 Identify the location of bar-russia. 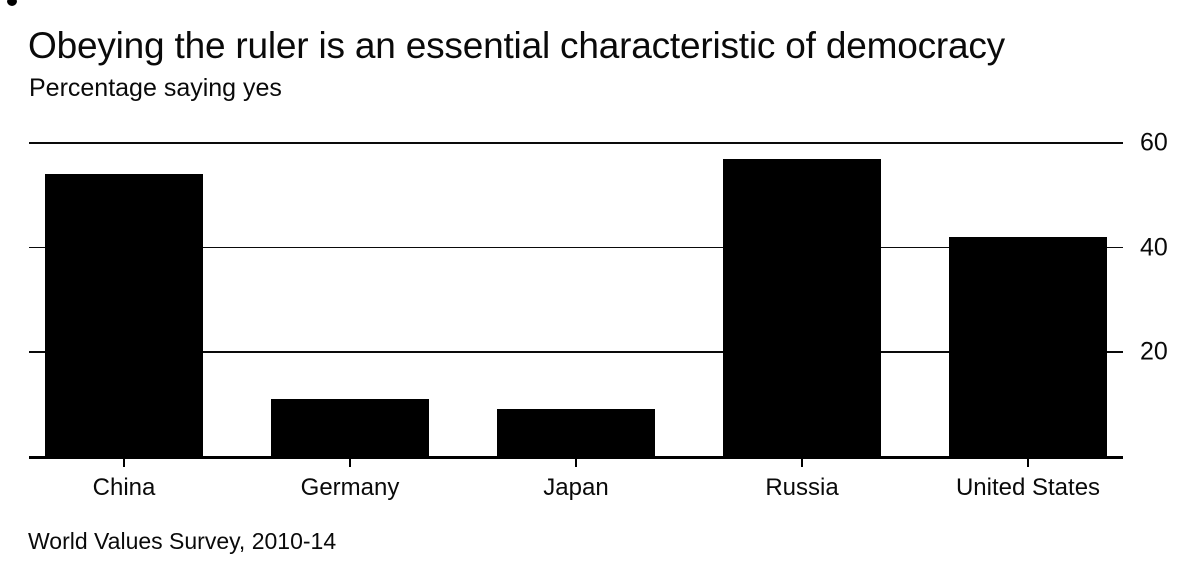
(802, 307).